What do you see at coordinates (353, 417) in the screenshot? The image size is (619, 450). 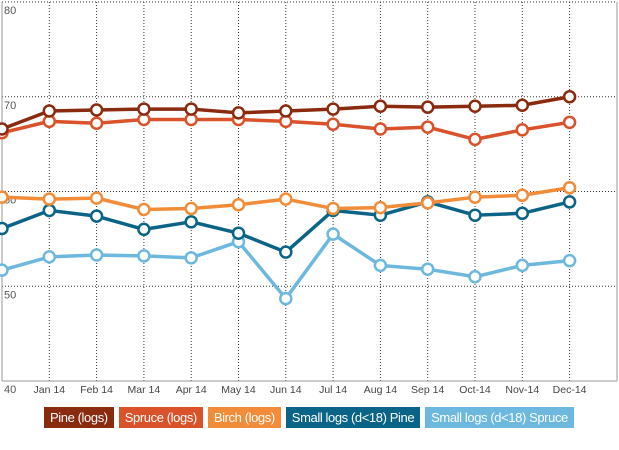 I see `legend-item: Small logs (d<18) Pine` at bounding box center [353, 417].